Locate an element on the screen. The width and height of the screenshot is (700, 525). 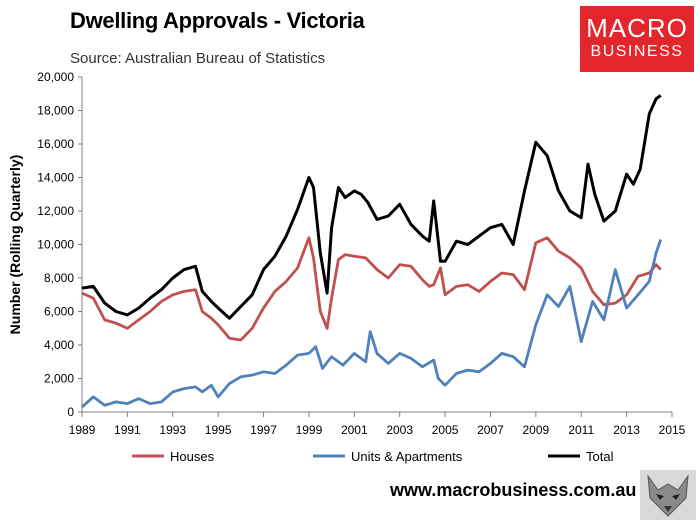
logo-text-business: BUSINESS is located at coordinates (637, 51).